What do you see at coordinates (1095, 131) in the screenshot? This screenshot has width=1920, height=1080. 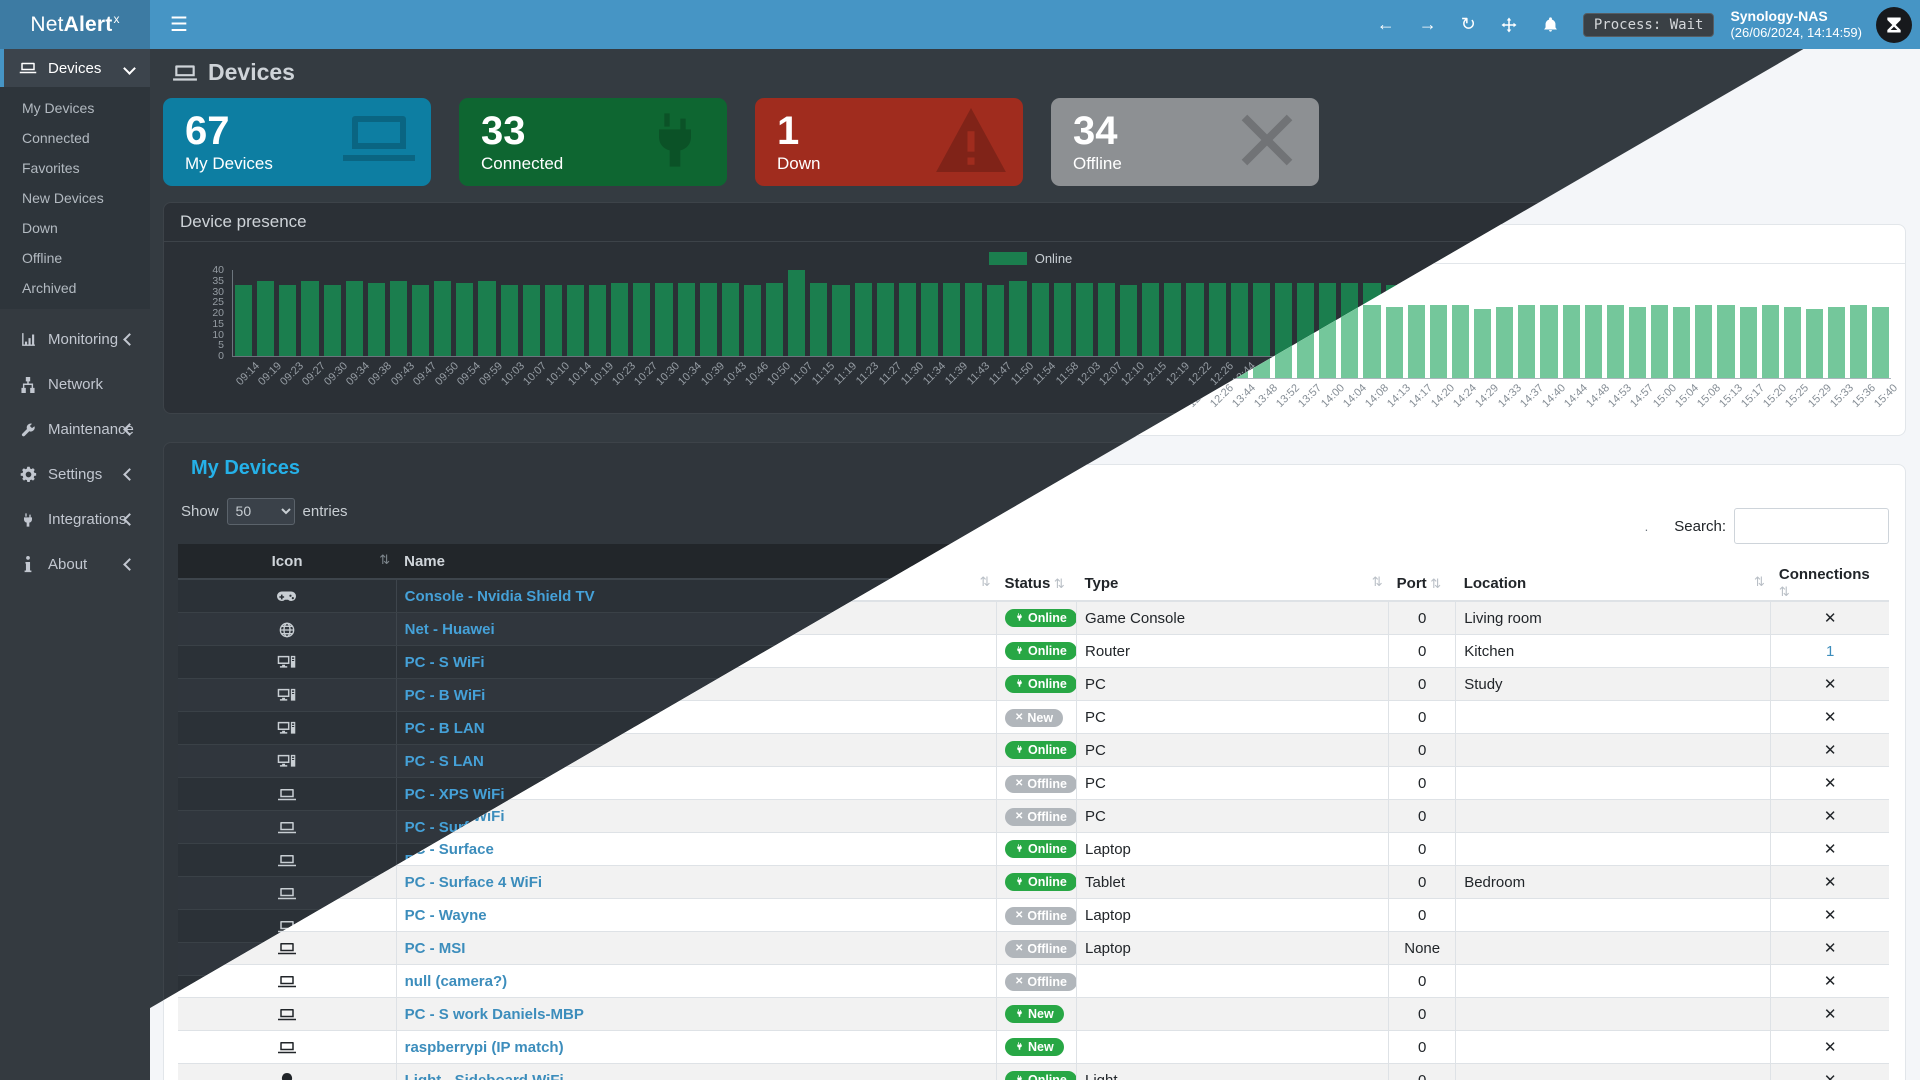 I see `stat-card-value: 34` at bounding box center [1095, 131].